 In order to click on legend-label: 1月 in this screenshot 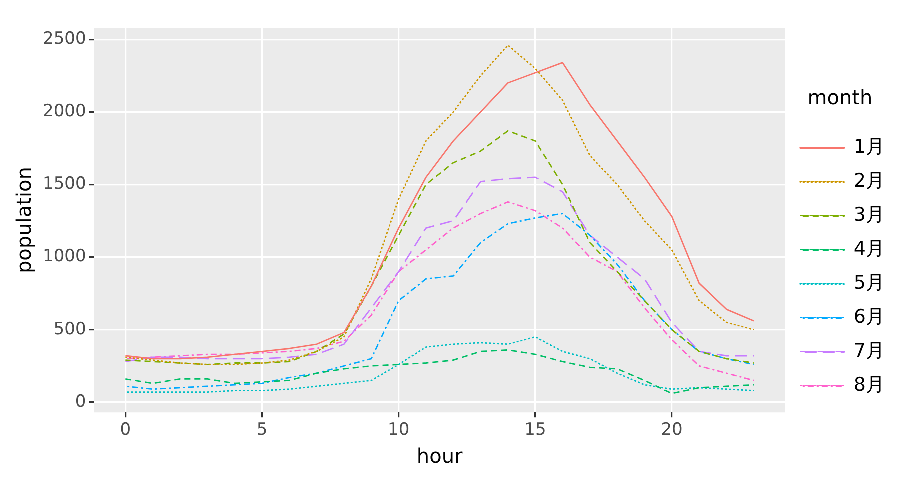, I will do `click(870, 147)`.